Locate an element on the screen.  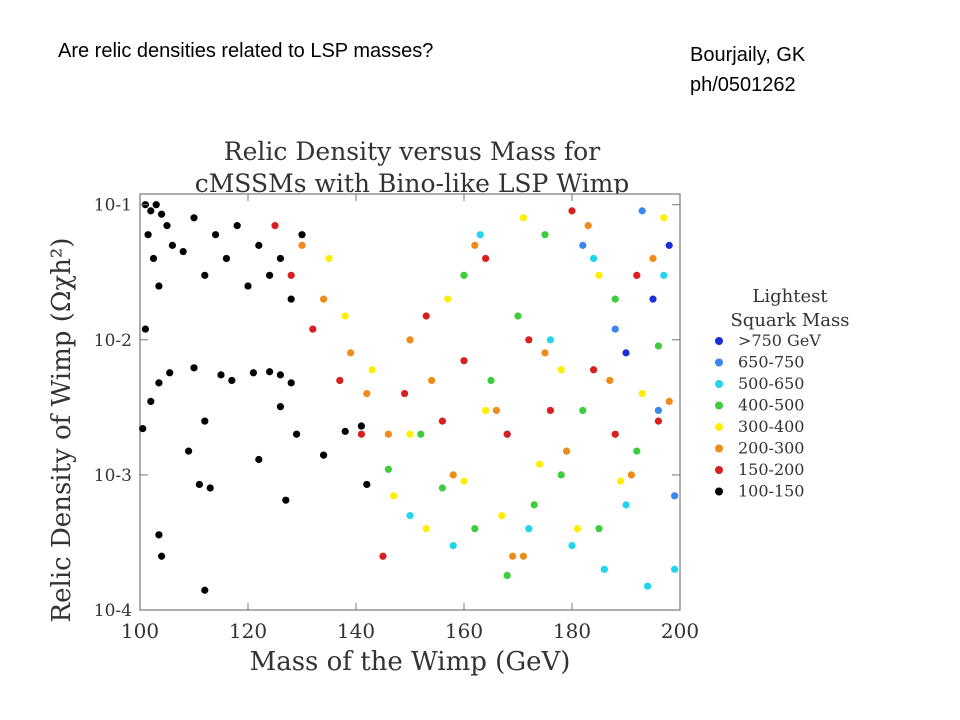
x-tick-label: 140 is located at coordinates (356, 631).